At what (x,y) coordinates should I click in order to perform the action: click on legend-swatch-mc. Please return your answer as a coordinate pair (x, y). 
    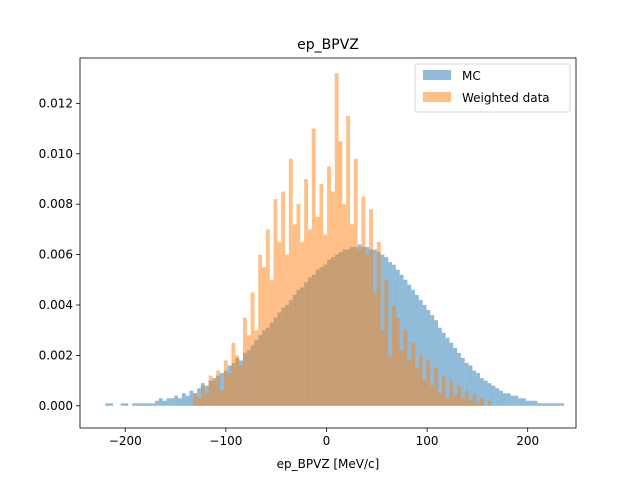
    Looking at the image, I should click on (437, 75).